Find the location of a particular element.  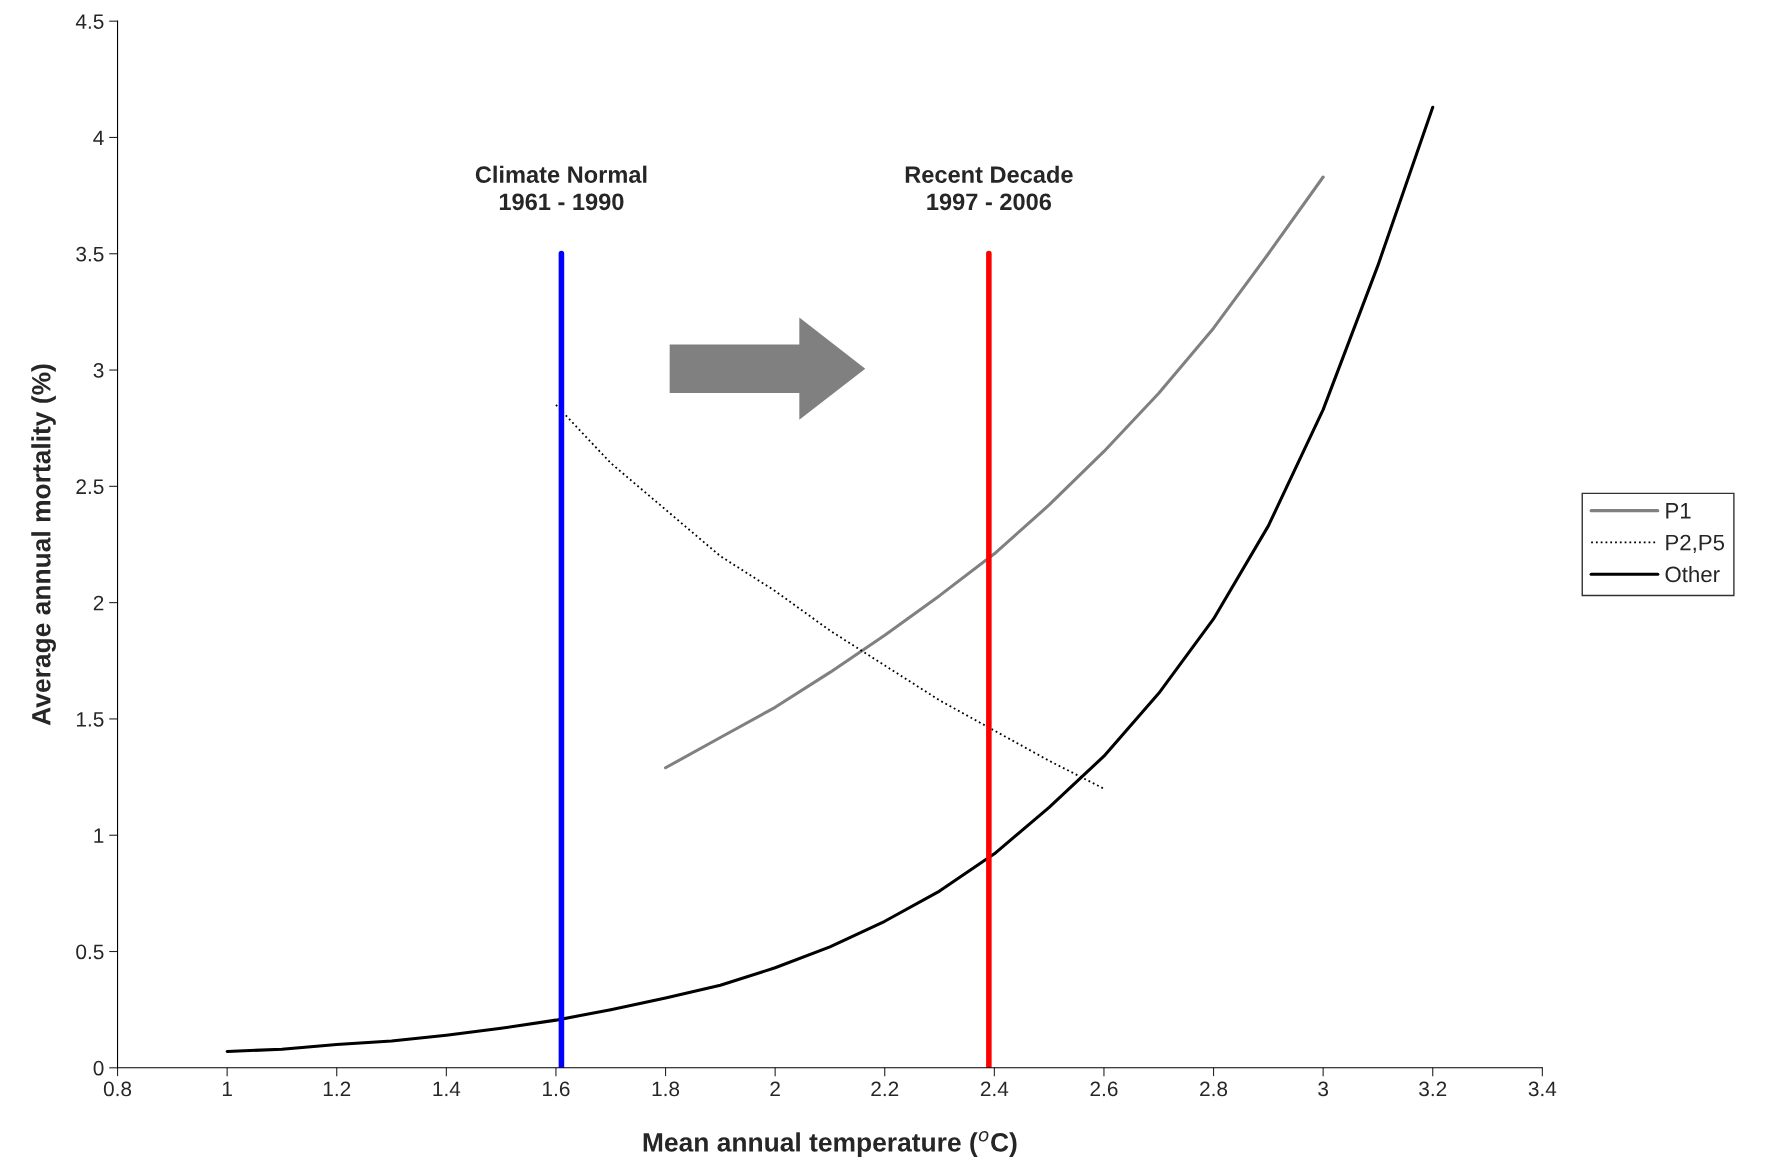

ref-line-label: Recent Decade 1997 - 2006 is located at coordinates (989, 188).